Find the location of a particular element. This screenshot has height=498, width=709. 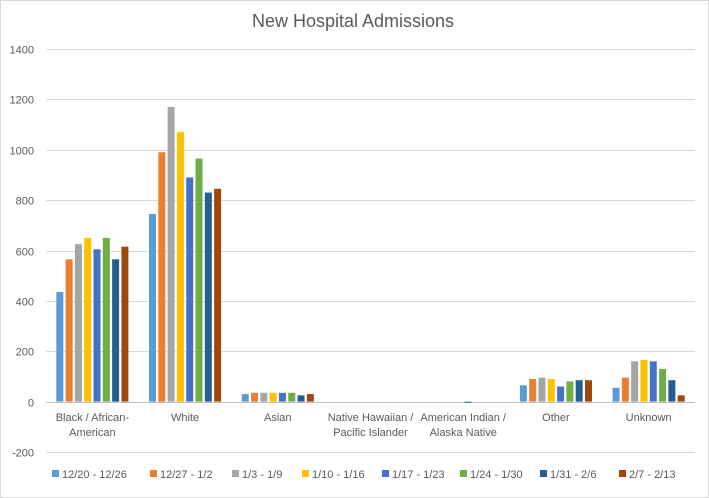

legend-item: 12/20 - 12/26 is located at coordinates (89, 475).